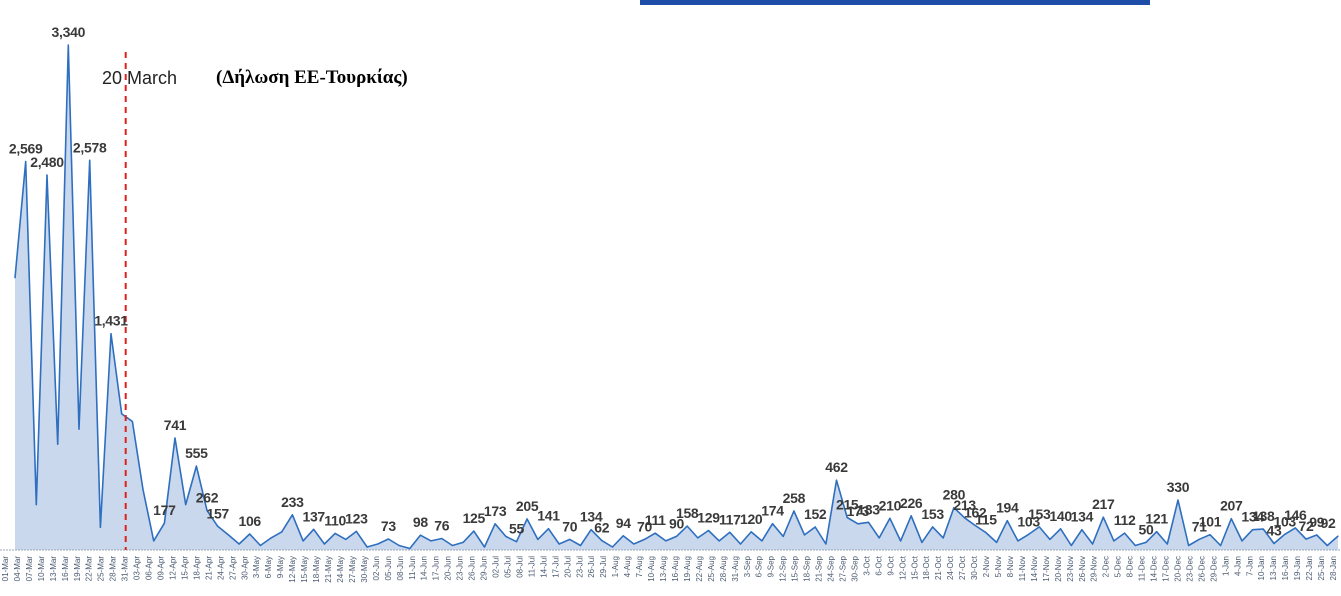  What do you see at coordinates (998, 566) in the screenshot?
I see `x-tick-label: 5-Nov` at bounding box center [998, 566].